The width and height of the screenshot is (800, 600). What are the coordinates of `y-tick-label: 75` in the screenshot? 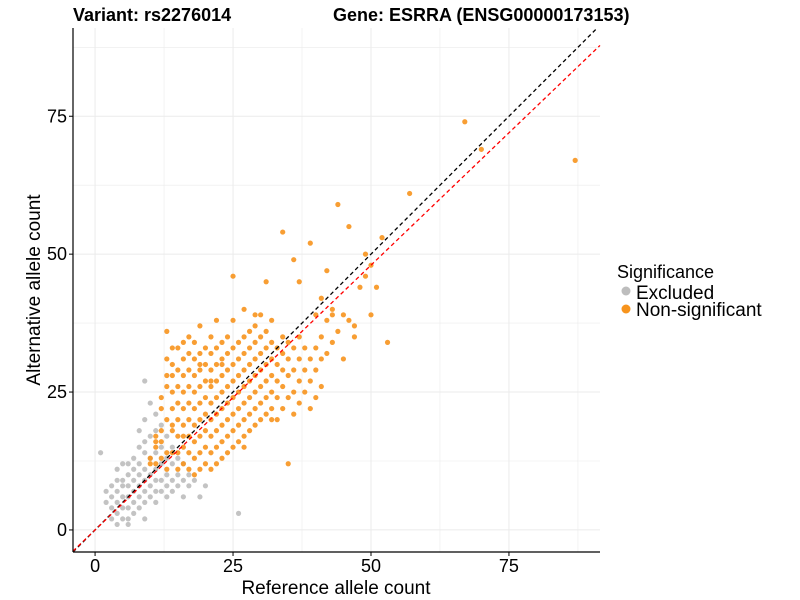 It's located at (57, 116).